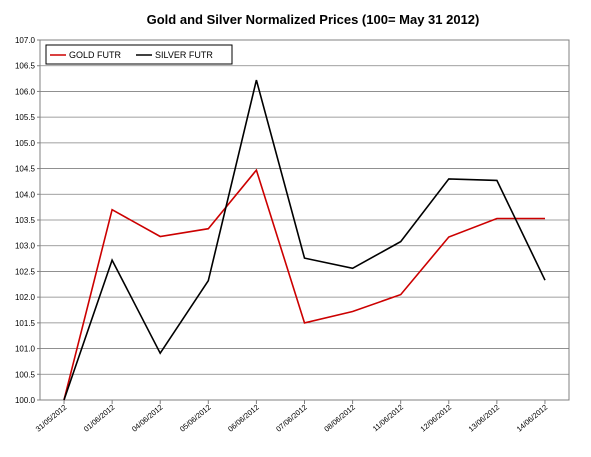  Describe the element at coordinates (25, 349) in the screenshot. I see `y-tick-label: 101.0` at that location.